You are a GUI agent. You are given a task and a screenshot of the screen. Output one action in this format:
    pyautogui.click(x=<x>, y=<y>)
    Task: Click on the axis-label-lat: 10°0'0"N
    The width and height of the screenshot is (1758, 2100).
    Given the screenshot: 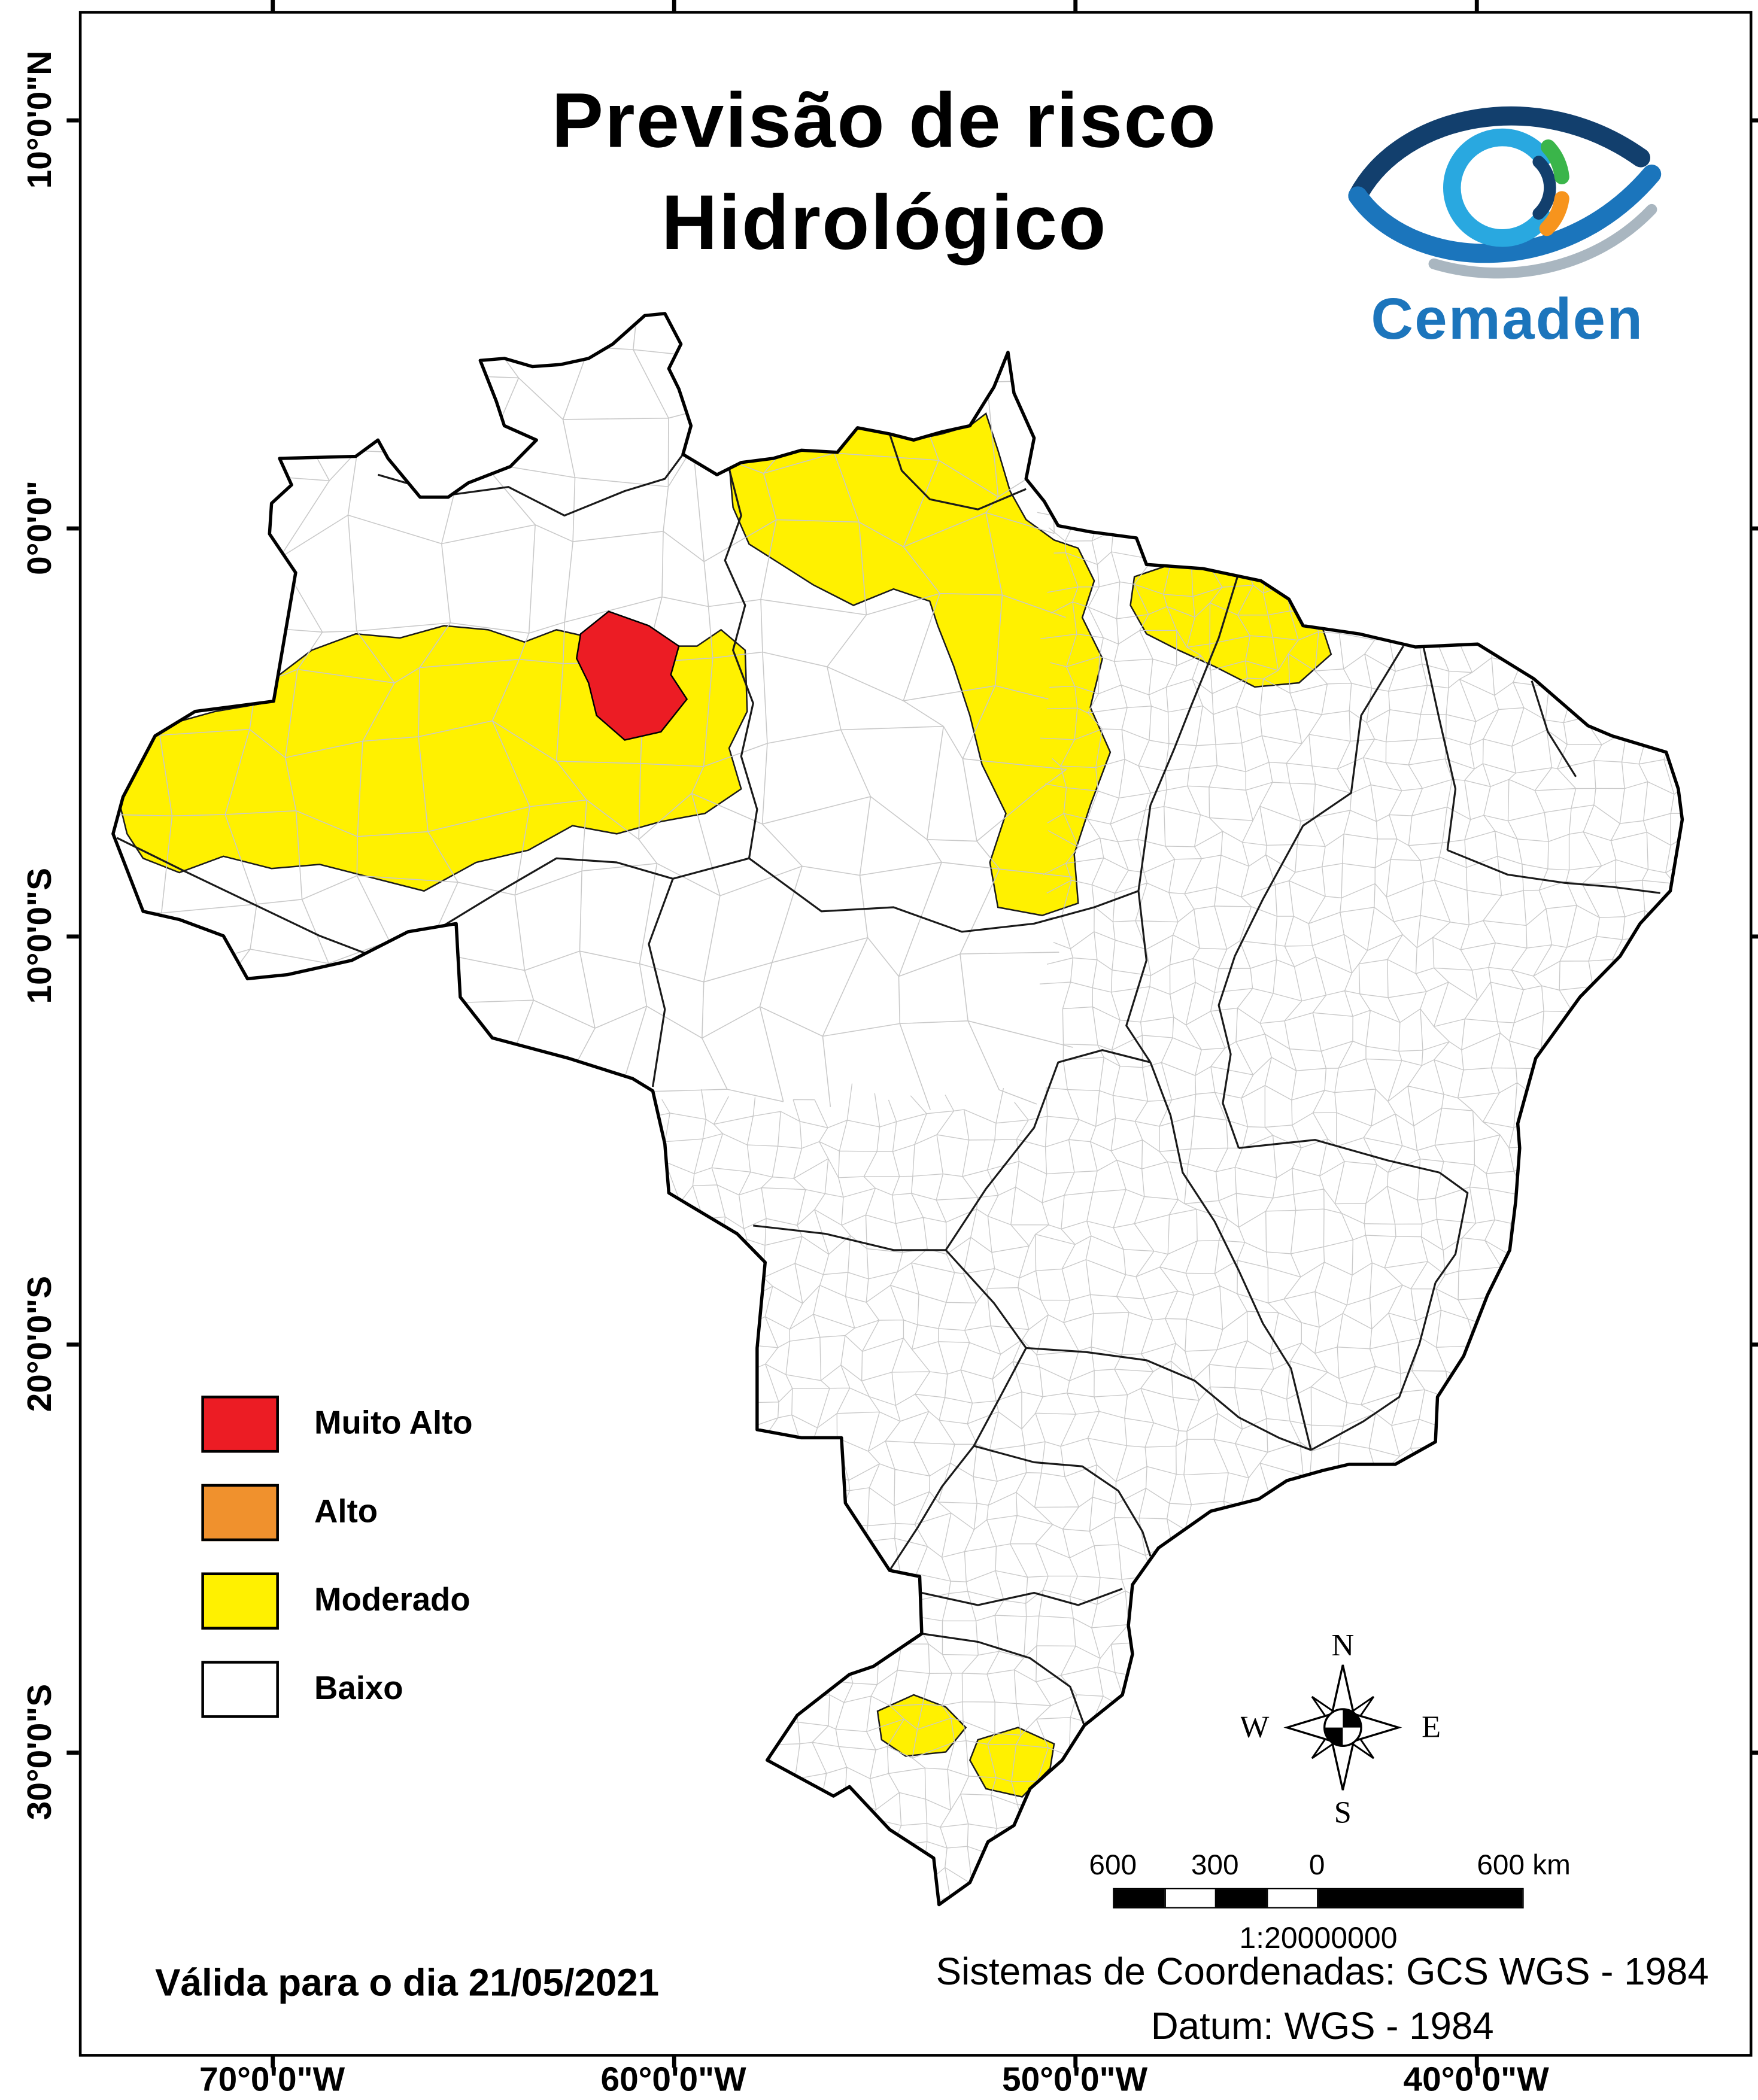 What is the action you would take?
    pyautogui.click(x=40, y=119)
    